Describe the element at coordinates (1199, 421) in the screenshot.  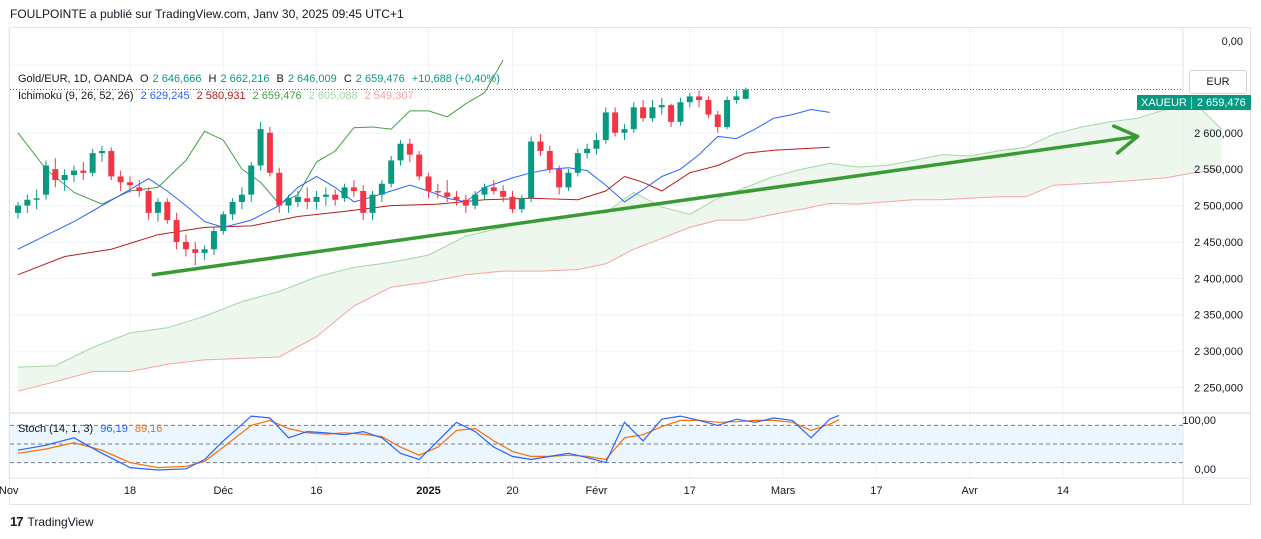
I see `stoch-tick-label: 100,00` at that location.